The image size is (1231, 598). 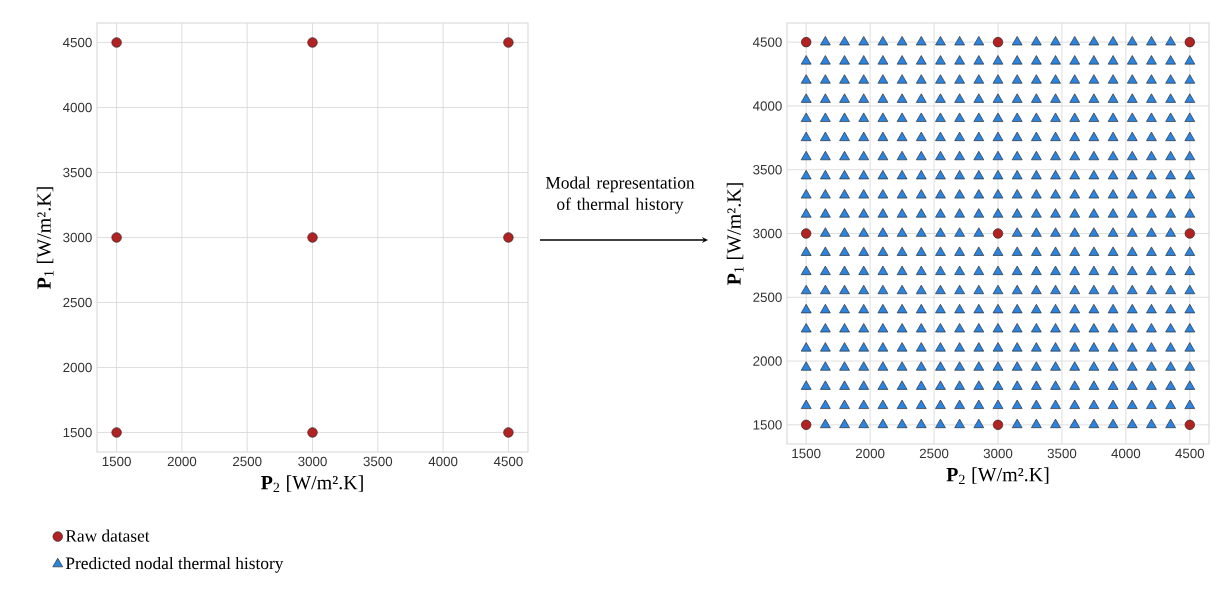 I want to click on legend-label: Raw dataset, so click(x=107, y=535).